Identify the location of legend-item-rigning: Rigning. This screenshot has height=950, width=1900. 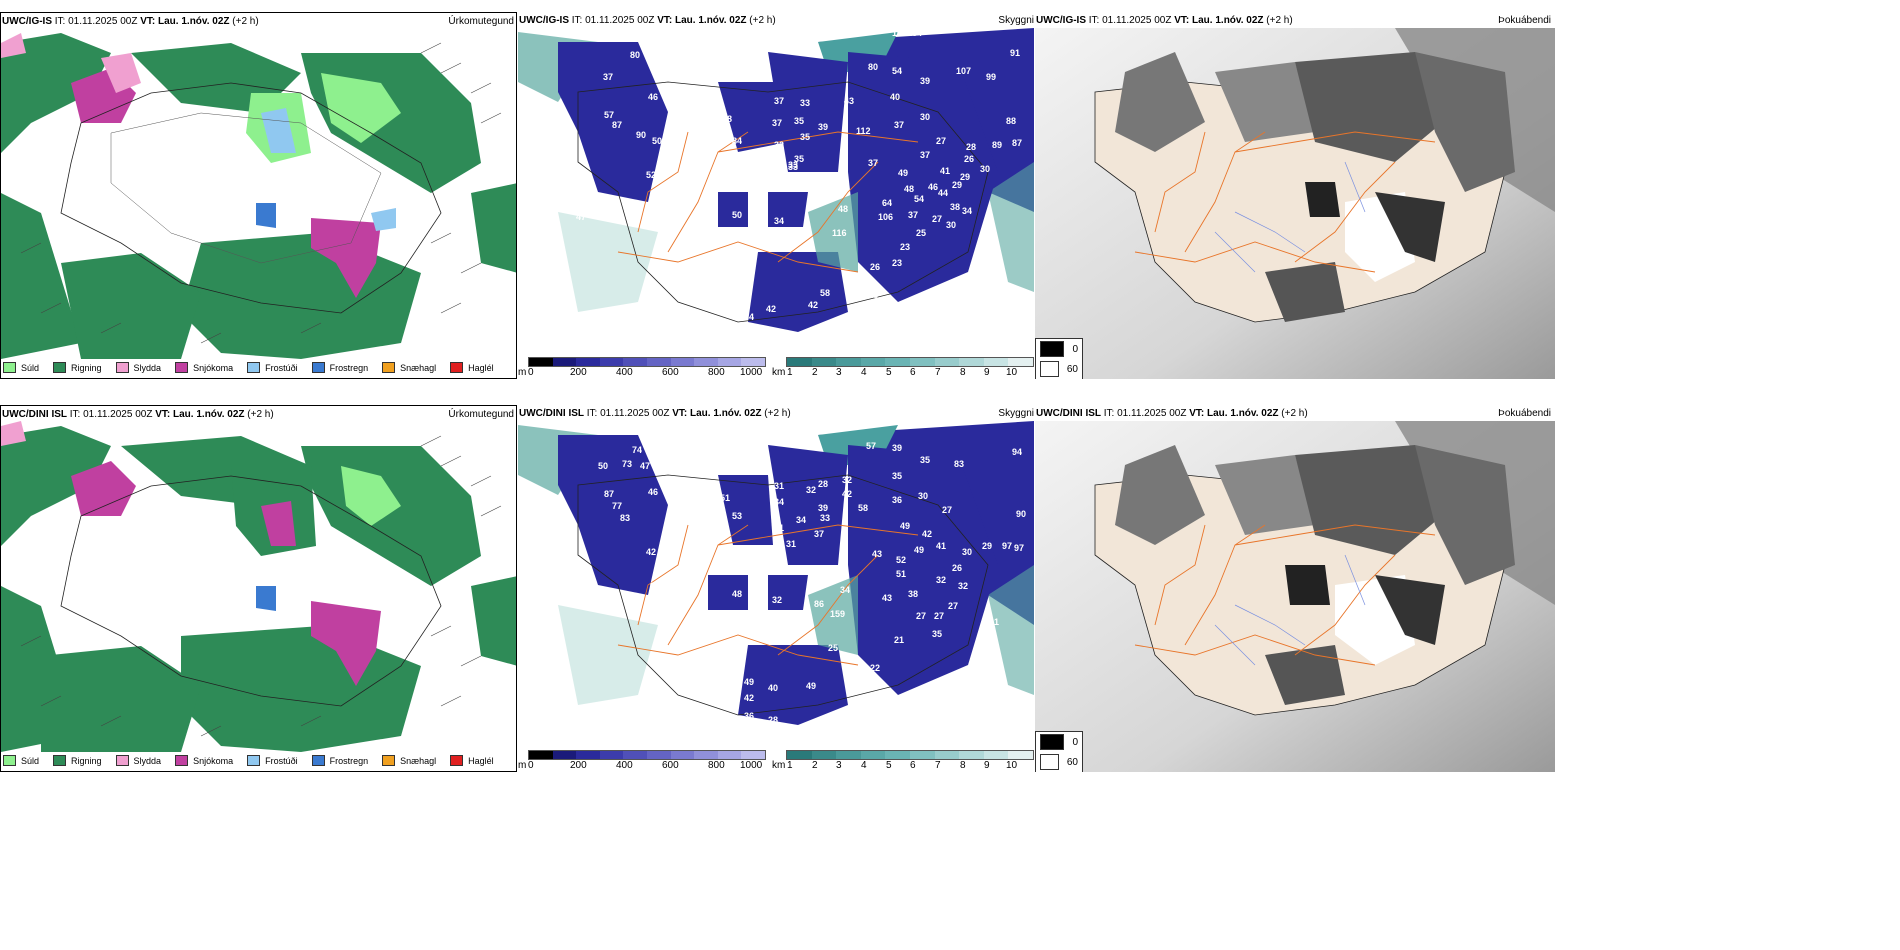
(77, 760).